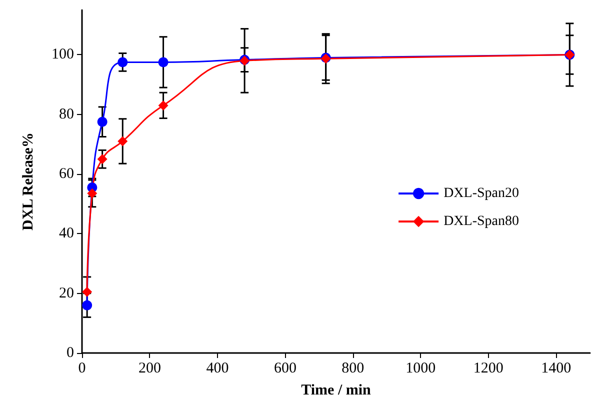 The width and height of the screenshot is (594, 415). Describe the element at coordinates (482, 193) in the screenshot. I see `legend-label: DXL-Span20` at that location.